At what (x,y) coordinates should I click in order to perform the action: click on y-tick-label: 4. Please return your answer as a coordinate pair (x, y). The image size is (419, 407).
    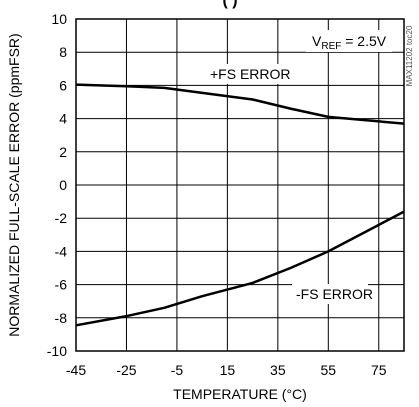
    Looking at the image, I should click on (63, 119).